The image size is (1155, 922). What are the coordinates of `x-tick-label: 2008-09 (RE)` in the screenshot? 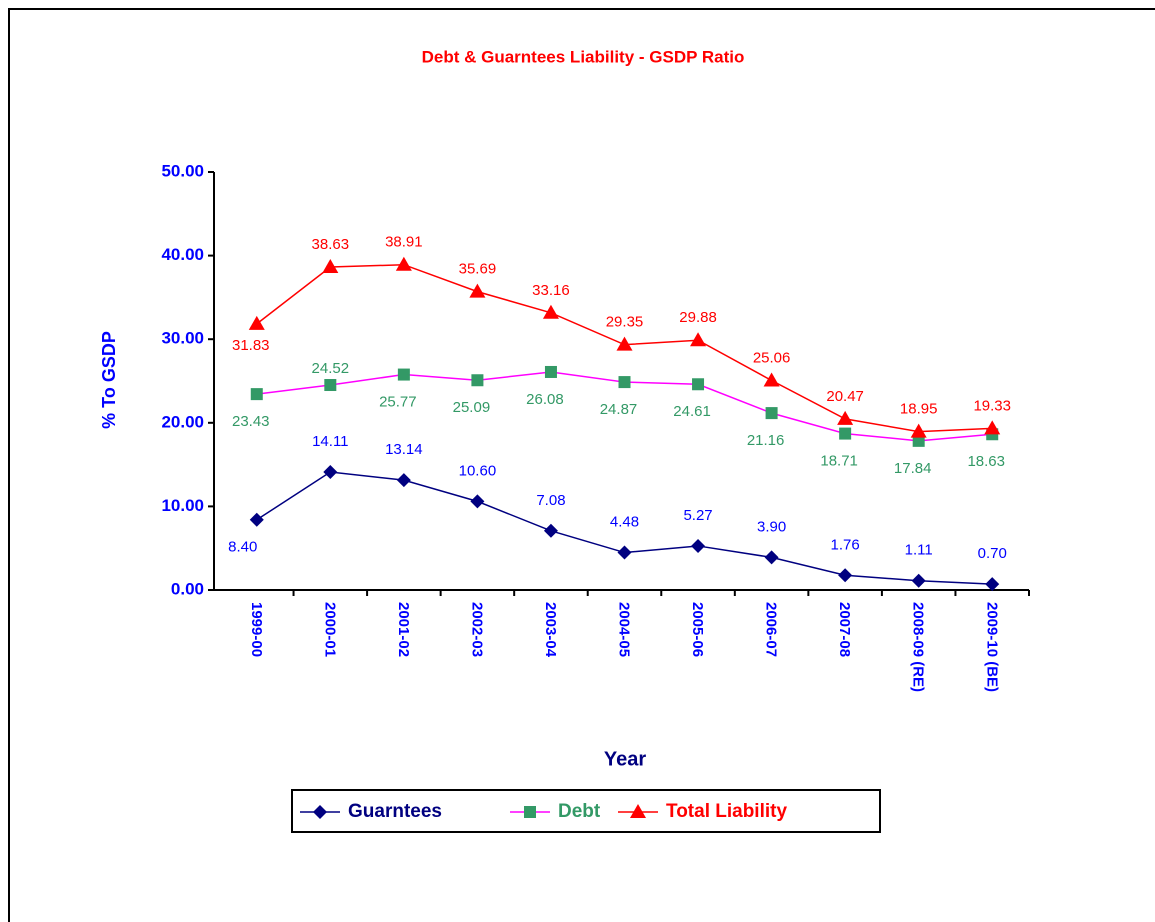 It's located at (918, 647).